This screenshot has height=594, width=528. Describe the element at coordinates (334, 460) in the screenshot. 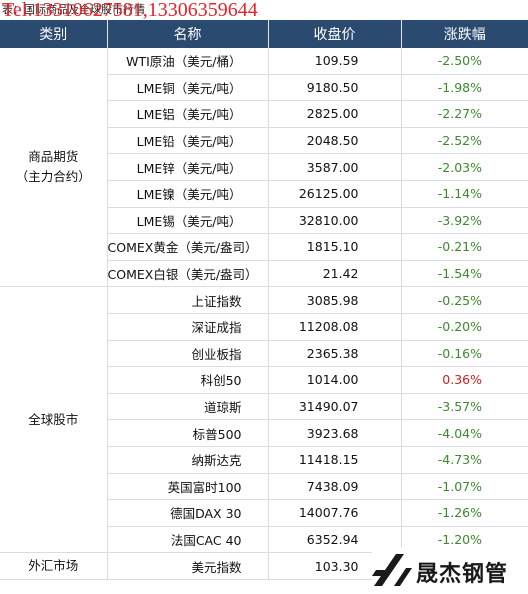

I see `close-cell: 11418.15` at that location.